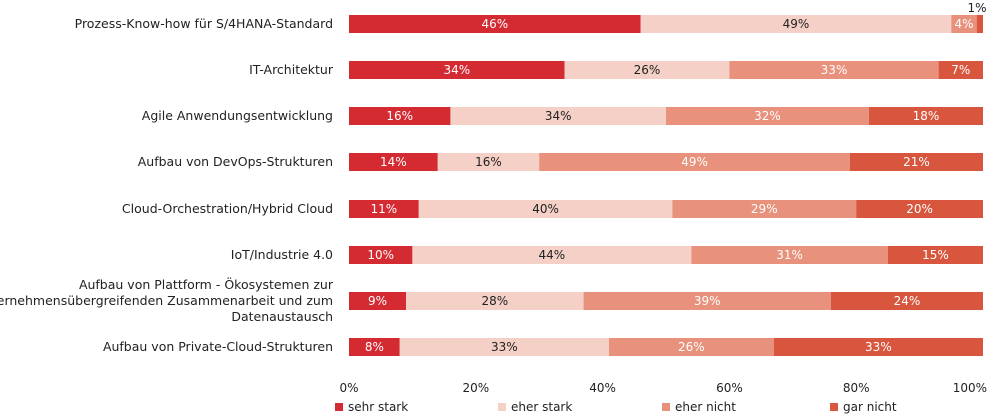 This screenshot has width=1000, height=417. I want to click on data-label: 21%, so click(916, 162).